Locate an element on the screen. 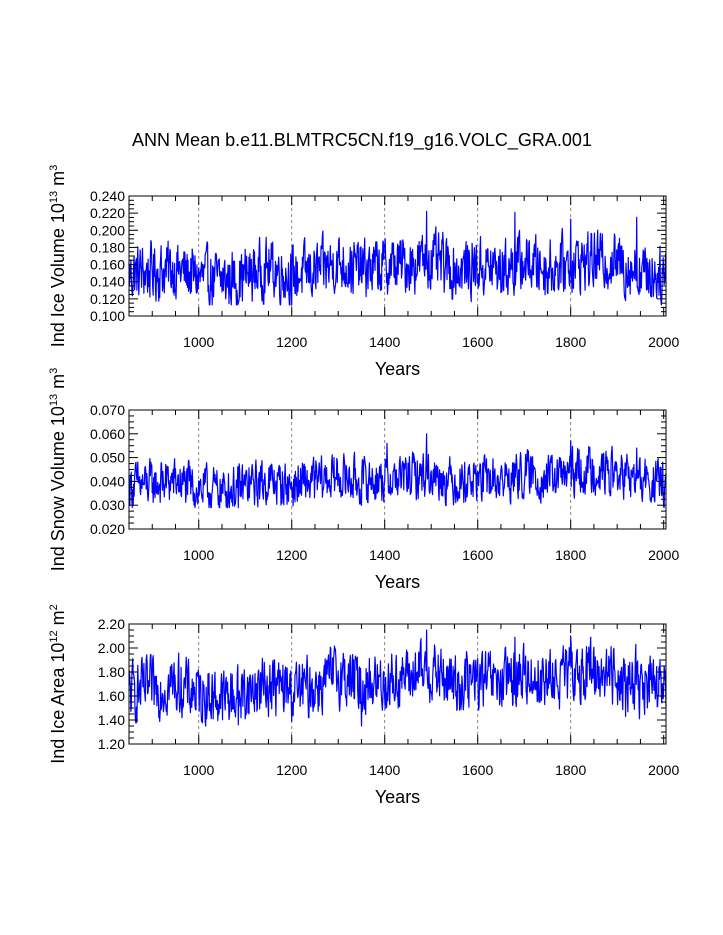 Image resolution: width=723 pixels, height=935 pixels. y-tick-label: 0.040 is located at coordinates (107, 481).